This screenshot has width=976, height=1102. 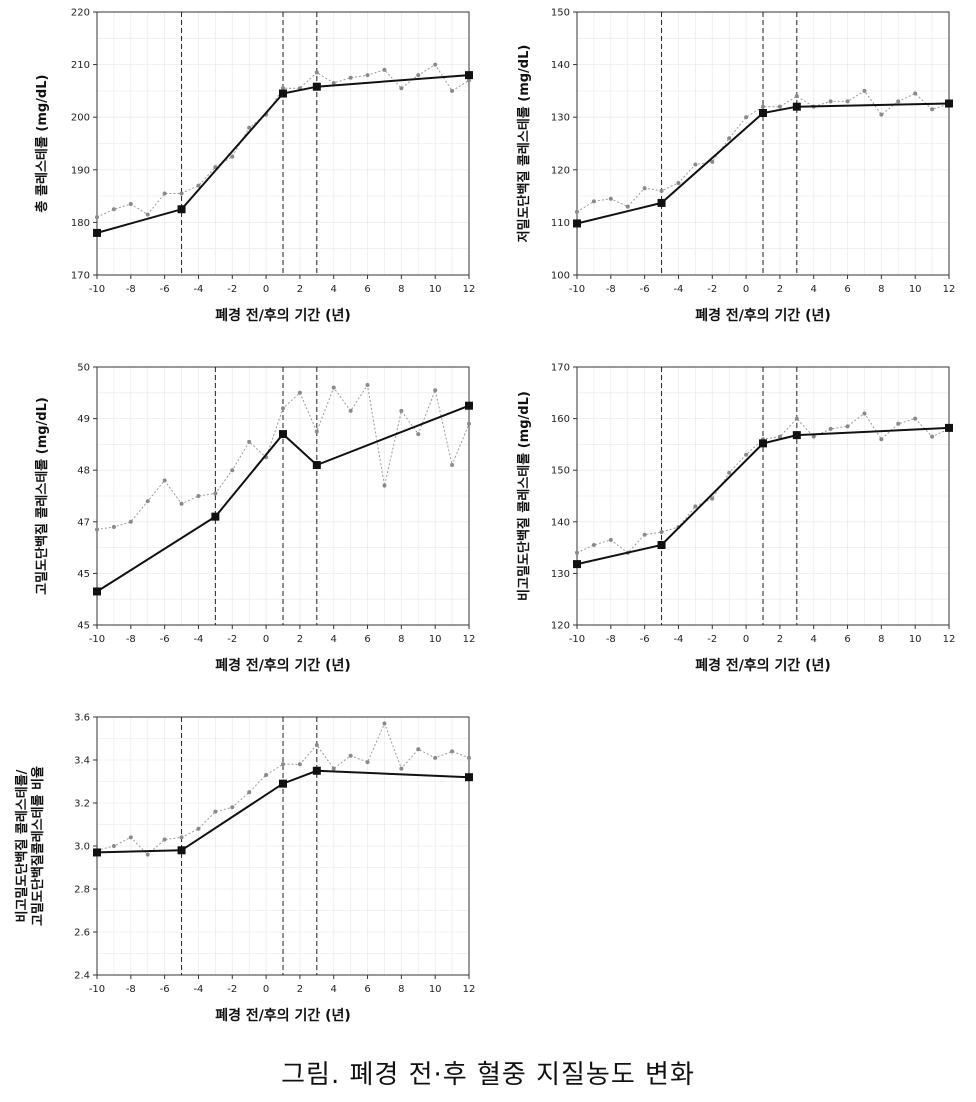 What do you see at coordinates (42, 144) in the screenshot?
I see `y-axis-label: 총 콜레스테롤 (mg/dL)` at bounding box center [42, 144].